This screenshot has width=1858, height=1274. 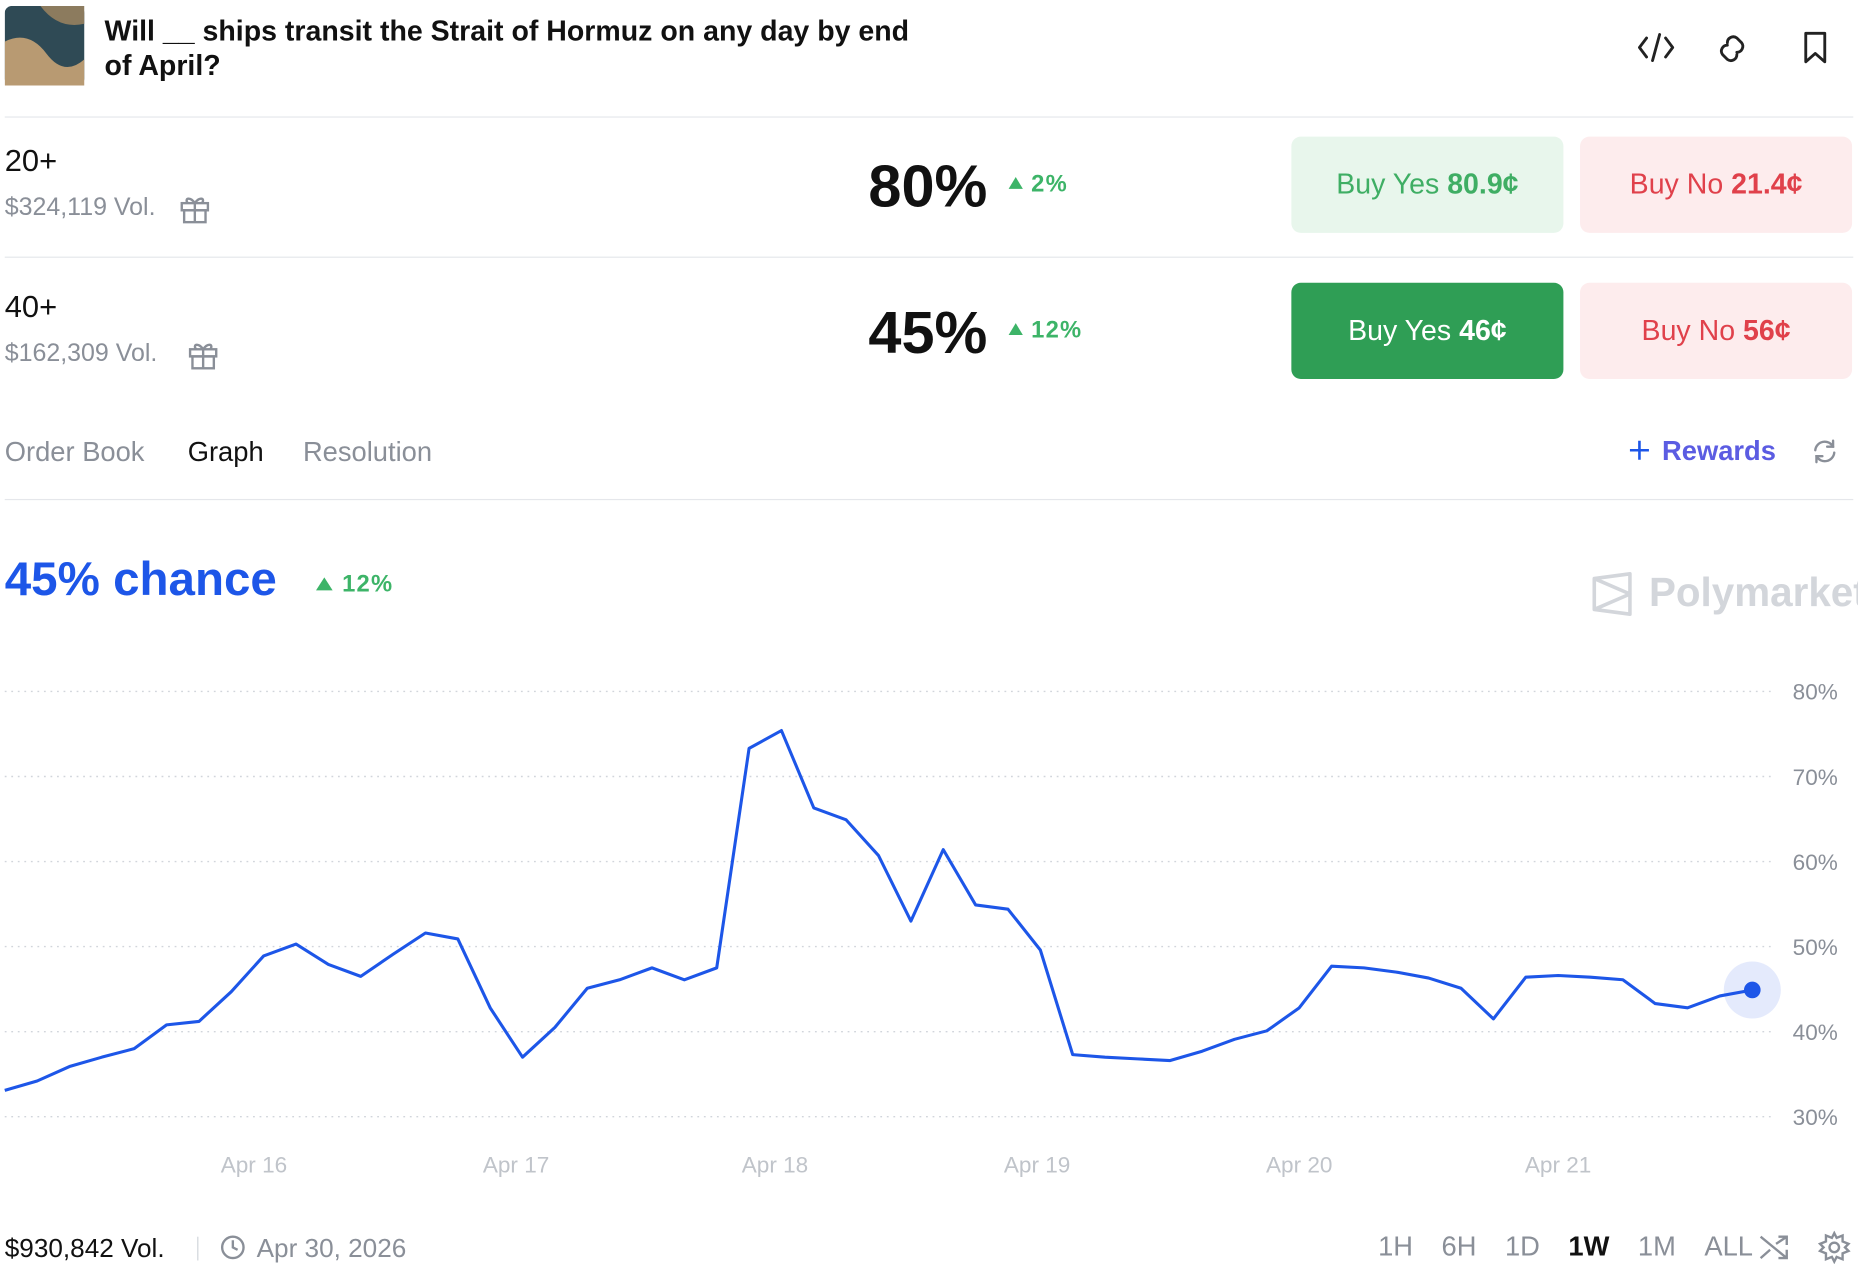 I want to click on range-button: 1H, so click(x=1396, y=1246).